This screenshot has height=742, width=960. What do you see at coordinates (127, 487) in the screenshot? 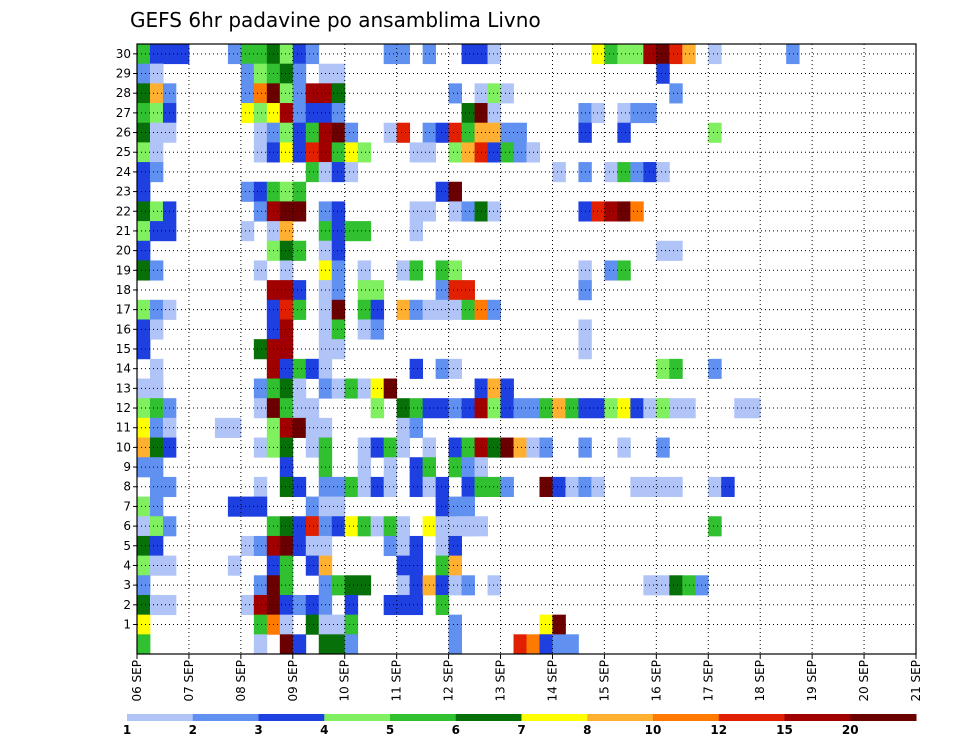
I see `y-tick-label: 8` at bounding box center [127, 487].